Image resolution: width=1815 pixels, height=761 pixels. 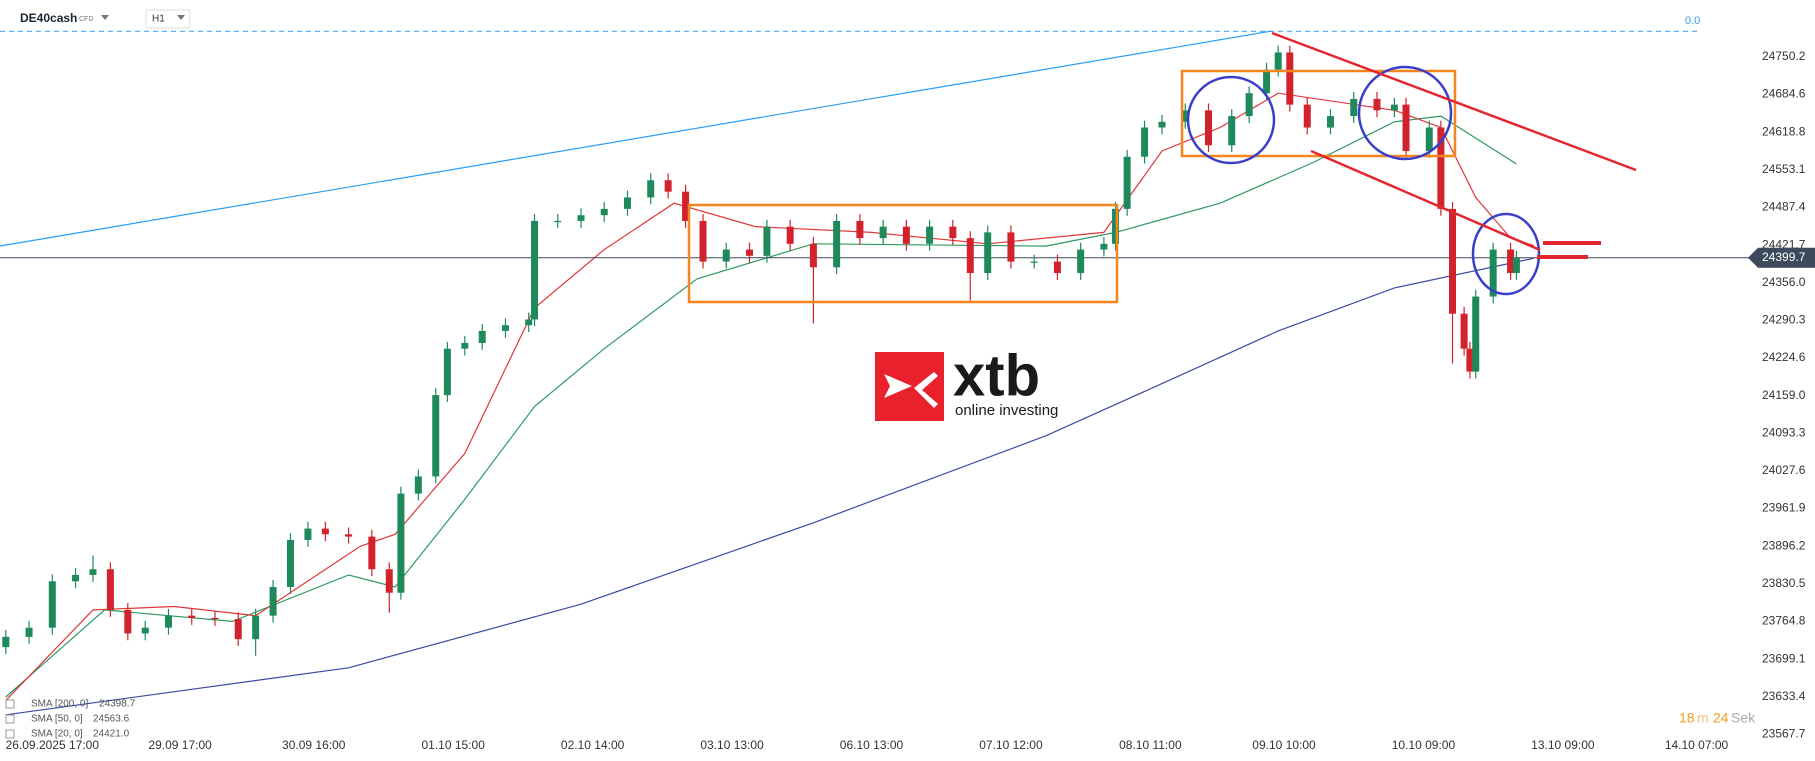 I want to click on x-tick-label: 30.09 16:00, so click(x=314, y=745).